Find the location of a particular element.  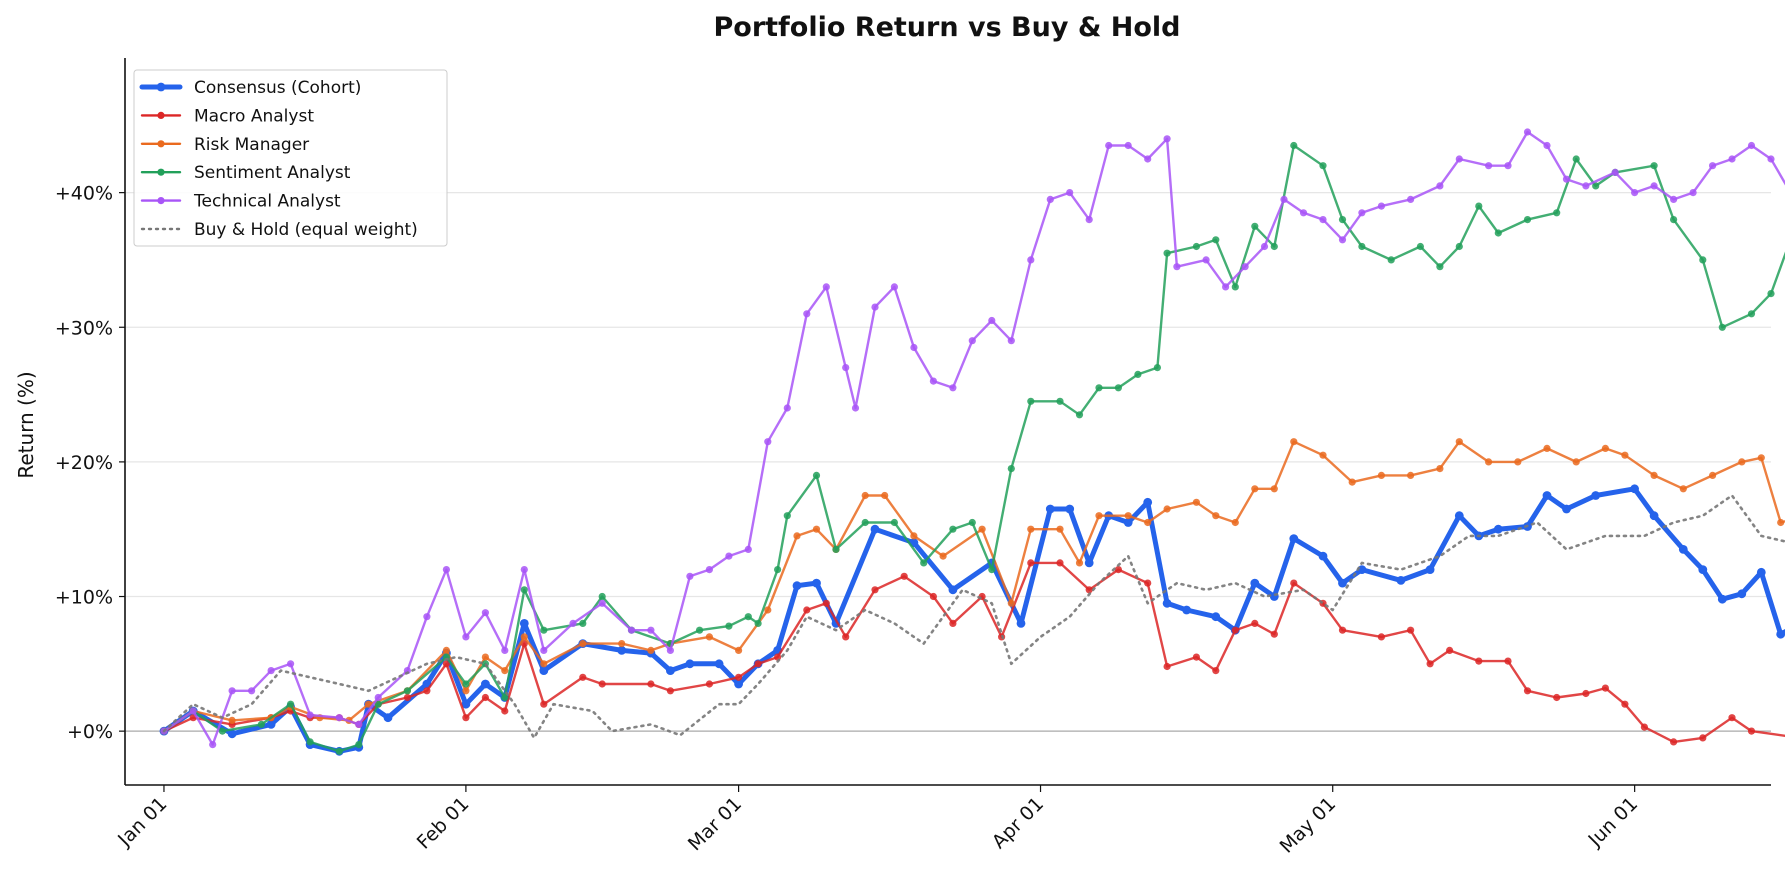

x-tick-label: Apr 01 is located at coordinates (1018, 823).